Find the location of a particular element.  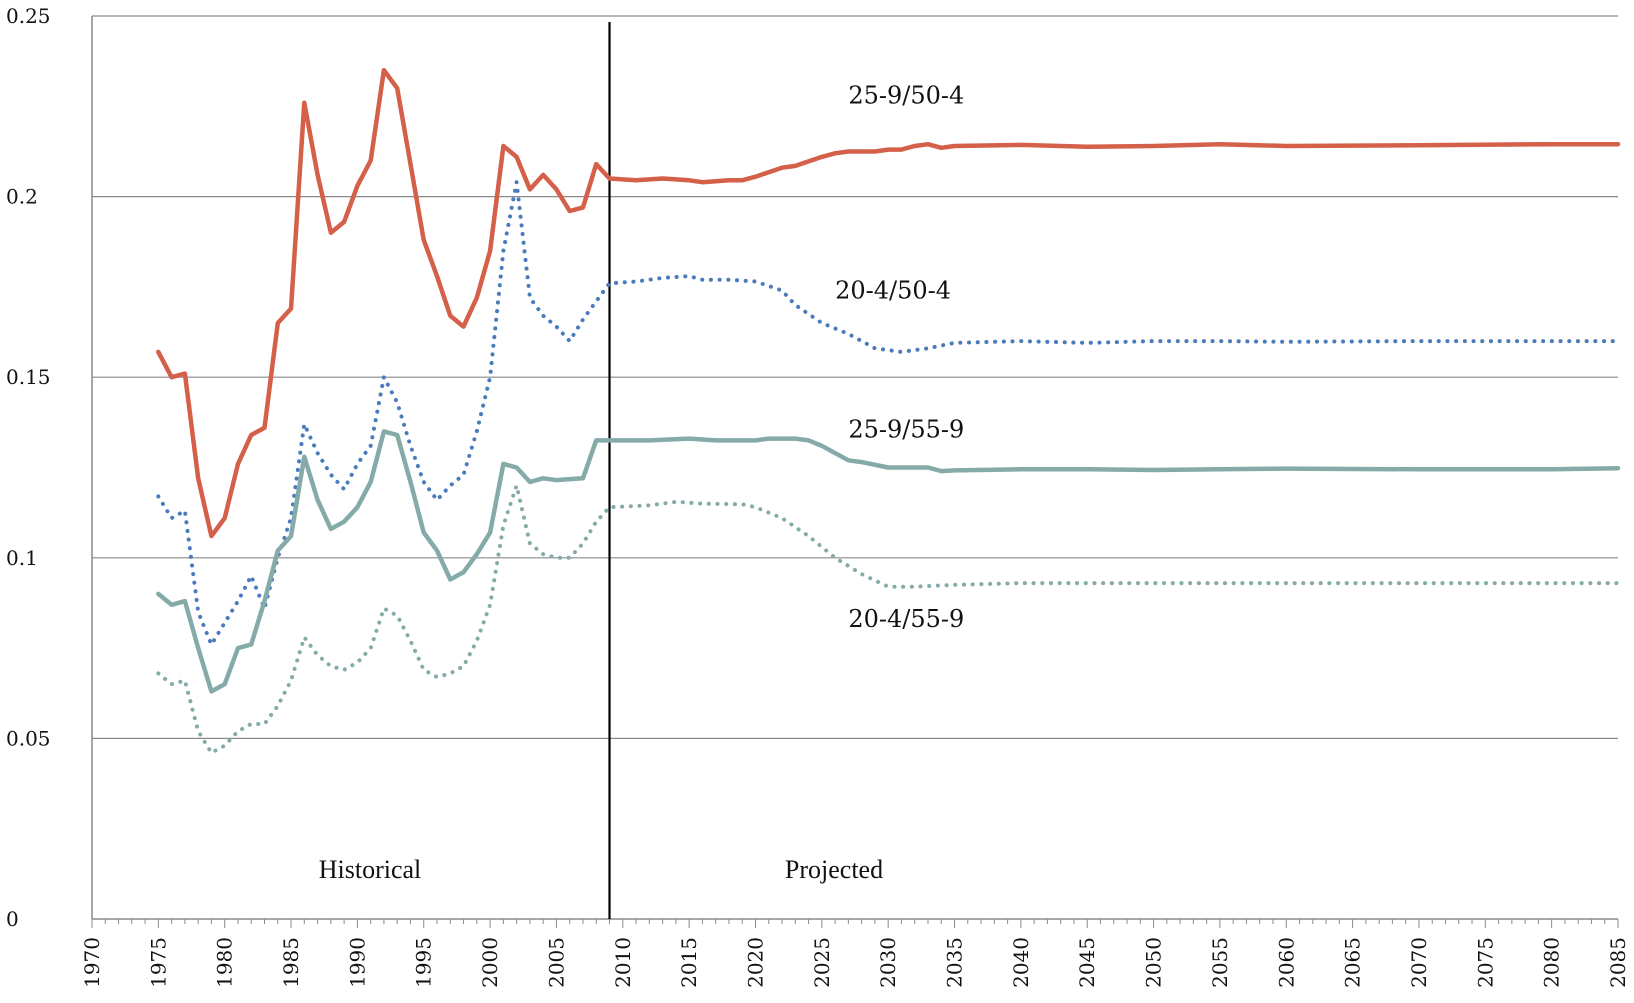

series-label-1: 25-9/50-4 is located at coordinates (906, 95).